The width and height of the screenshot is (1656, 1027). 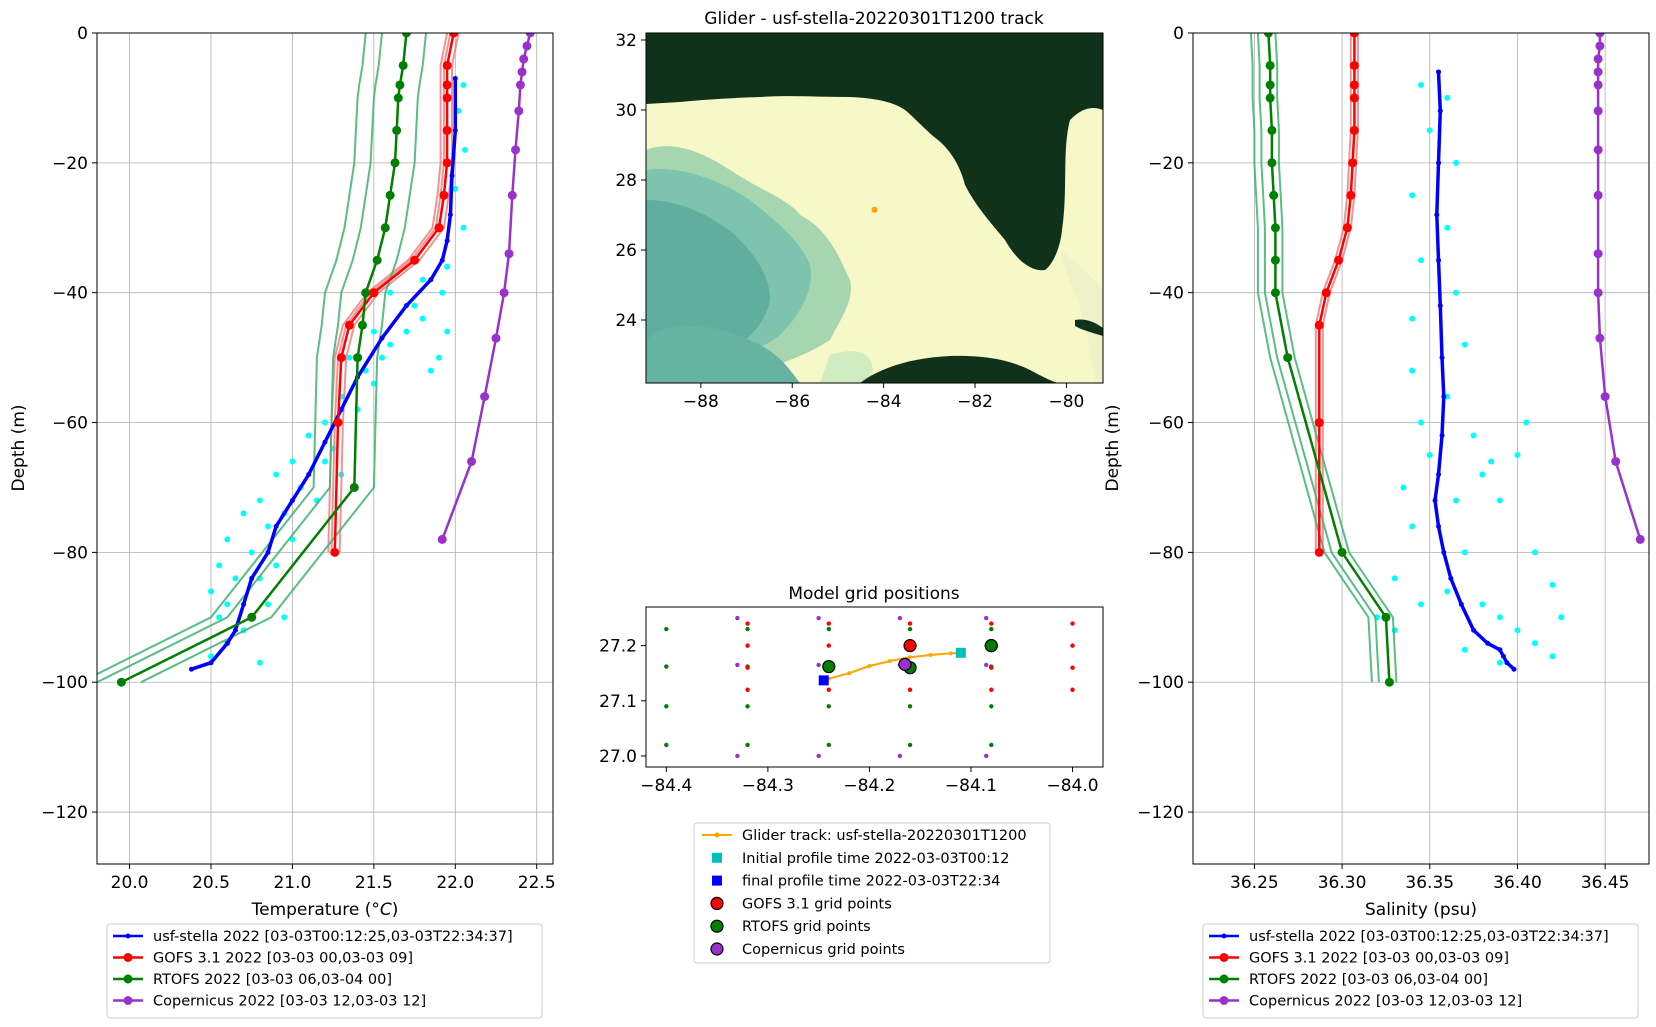 I want to click on x-tick-label: −84.0, so click(x=1072, y=786).